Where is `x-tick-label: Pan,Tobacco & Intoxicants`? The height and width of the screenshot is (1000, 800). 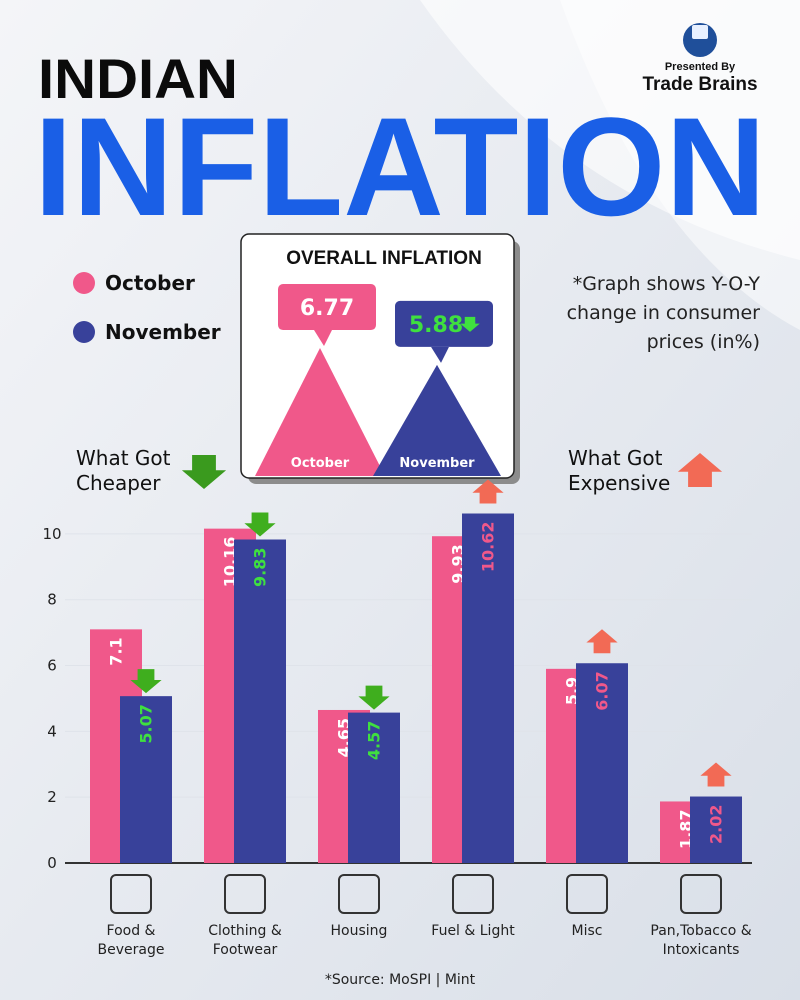
x-tick-label: Pan,Tobacco & Intoxicants is located at coordinates (701, 940).